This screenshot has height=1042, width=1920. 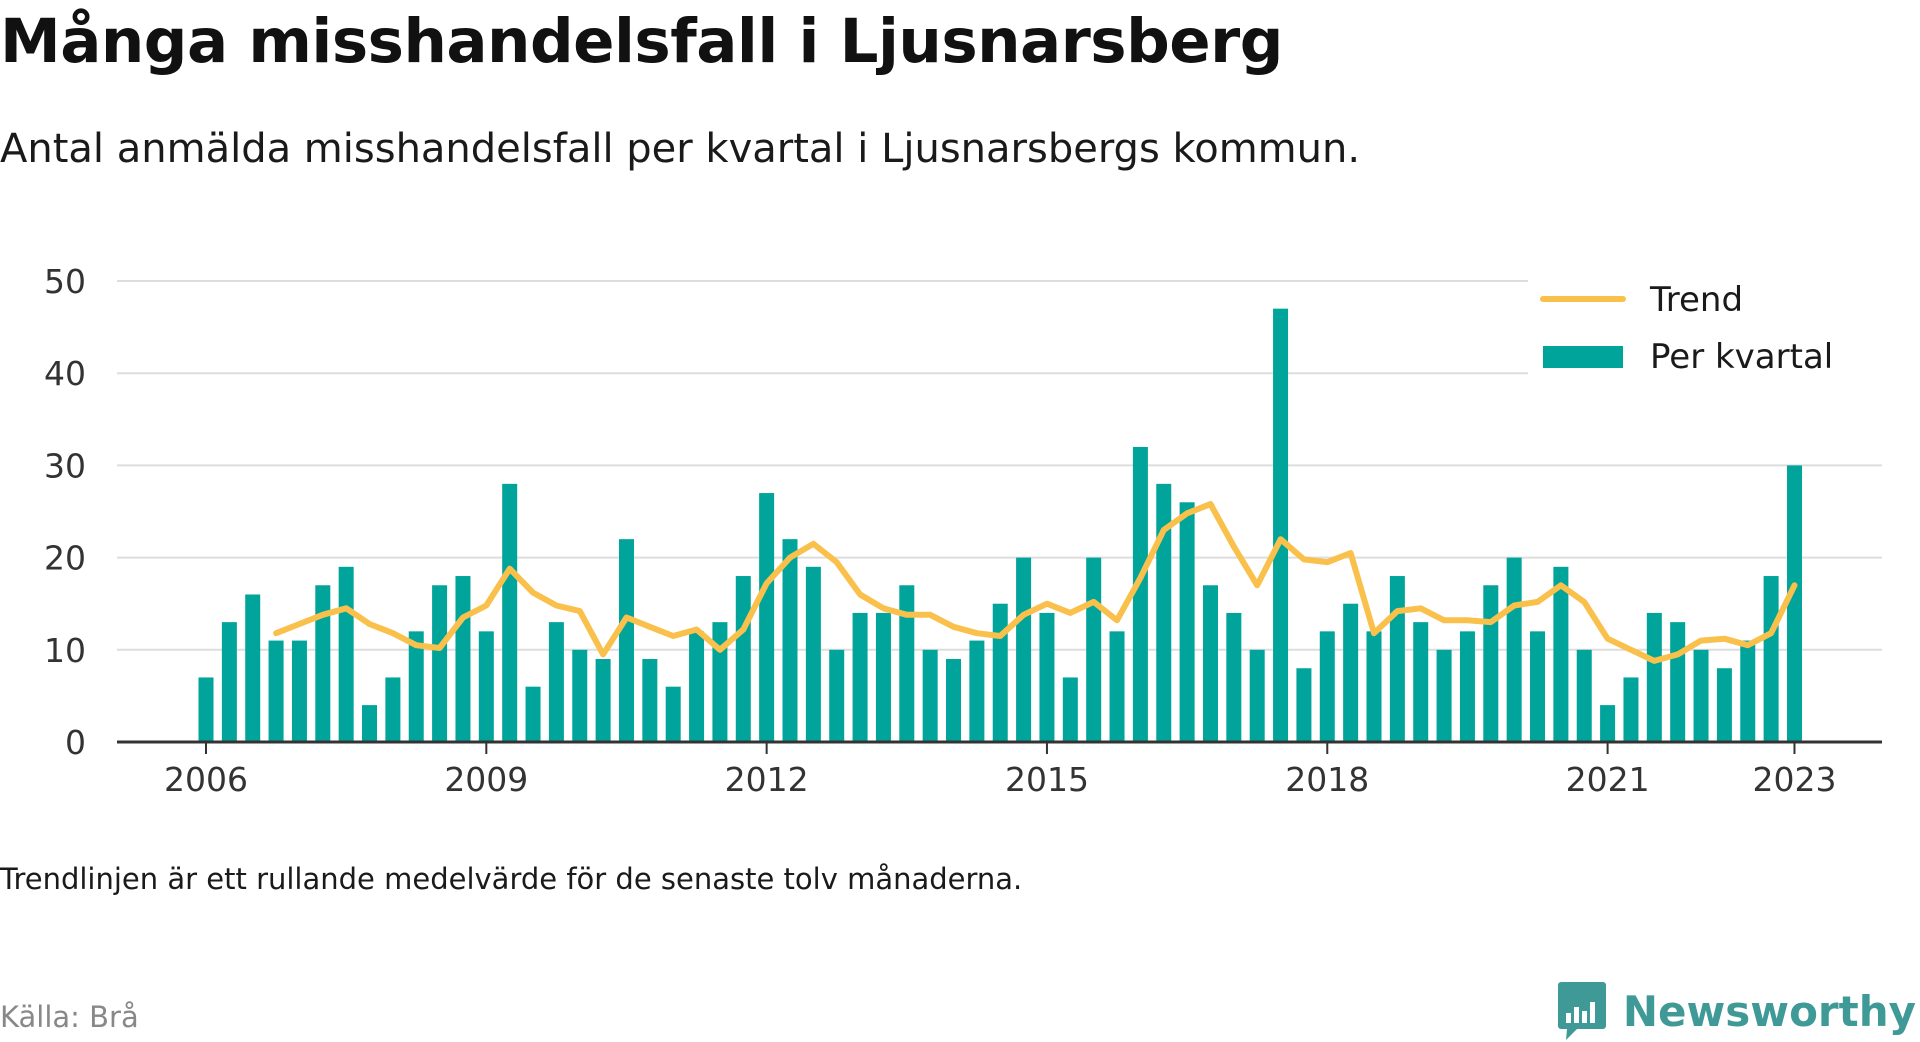 What do you see at coordinates (69, 1017) in the screenshot?
I see `source-credit: Källa: Brå` at bounding box center [69, 1017].